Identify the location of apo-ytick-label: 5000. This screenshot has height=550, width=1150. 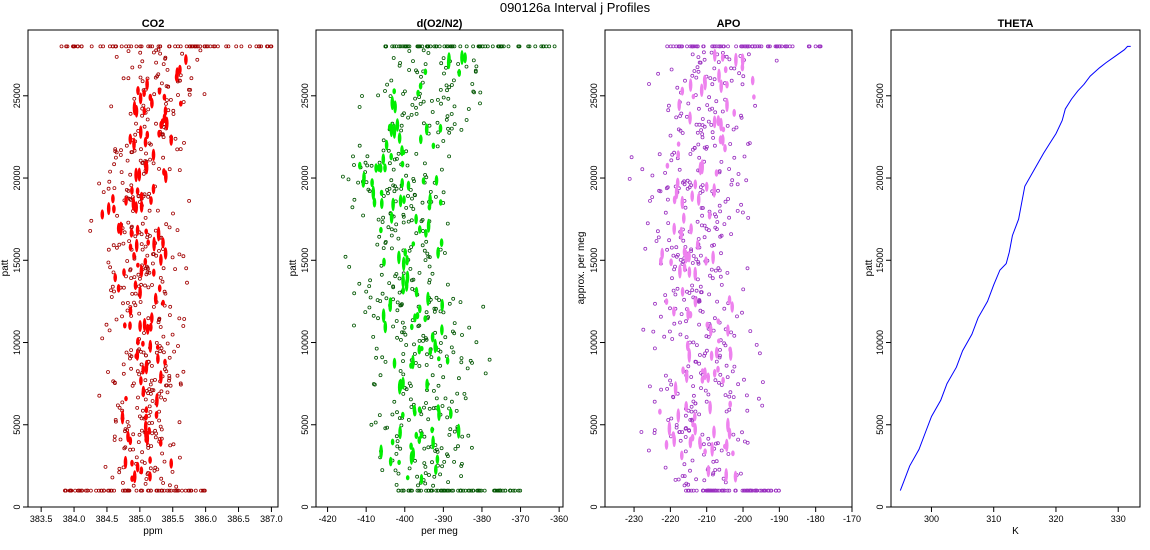
(594, 425).